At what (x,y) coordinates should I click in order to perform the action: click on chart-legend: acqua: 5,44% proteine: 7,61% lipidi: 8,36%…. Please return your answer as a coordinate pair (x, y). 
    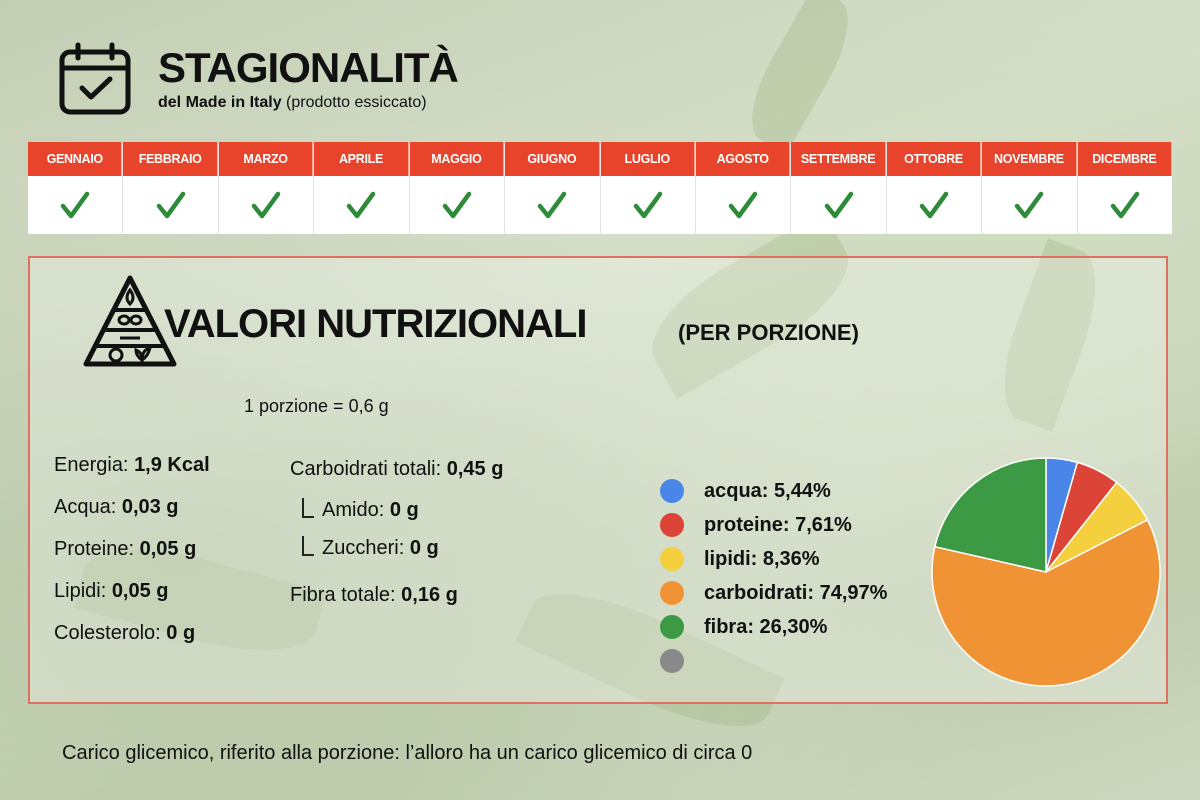
    Looking at the image, I should click on (773, 576).